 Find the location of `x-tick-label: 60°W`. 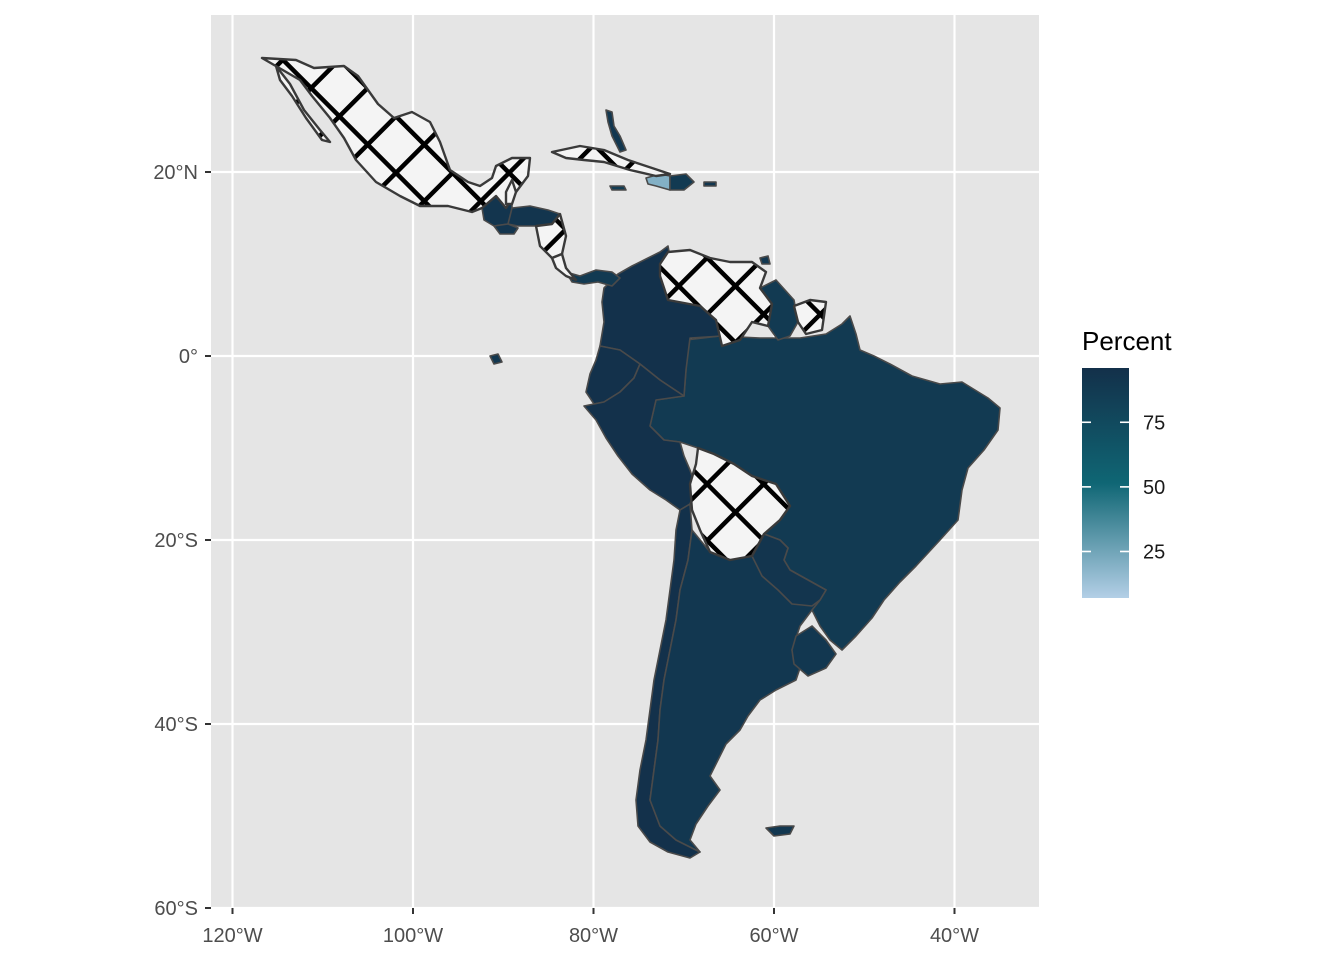

x-tick-label: 60°W is located at coordinates (773, 936).